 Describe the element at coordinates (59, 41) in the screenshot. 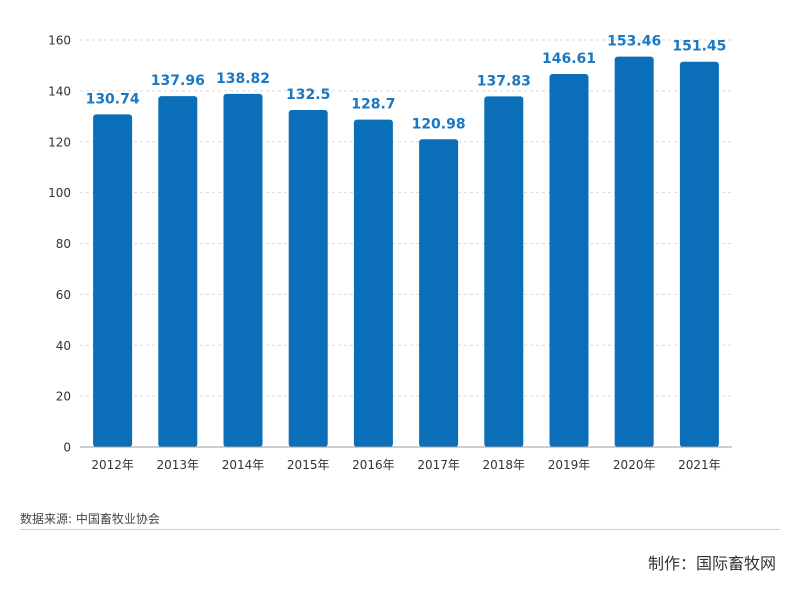

I see `y-tick-label: 160` at that location.